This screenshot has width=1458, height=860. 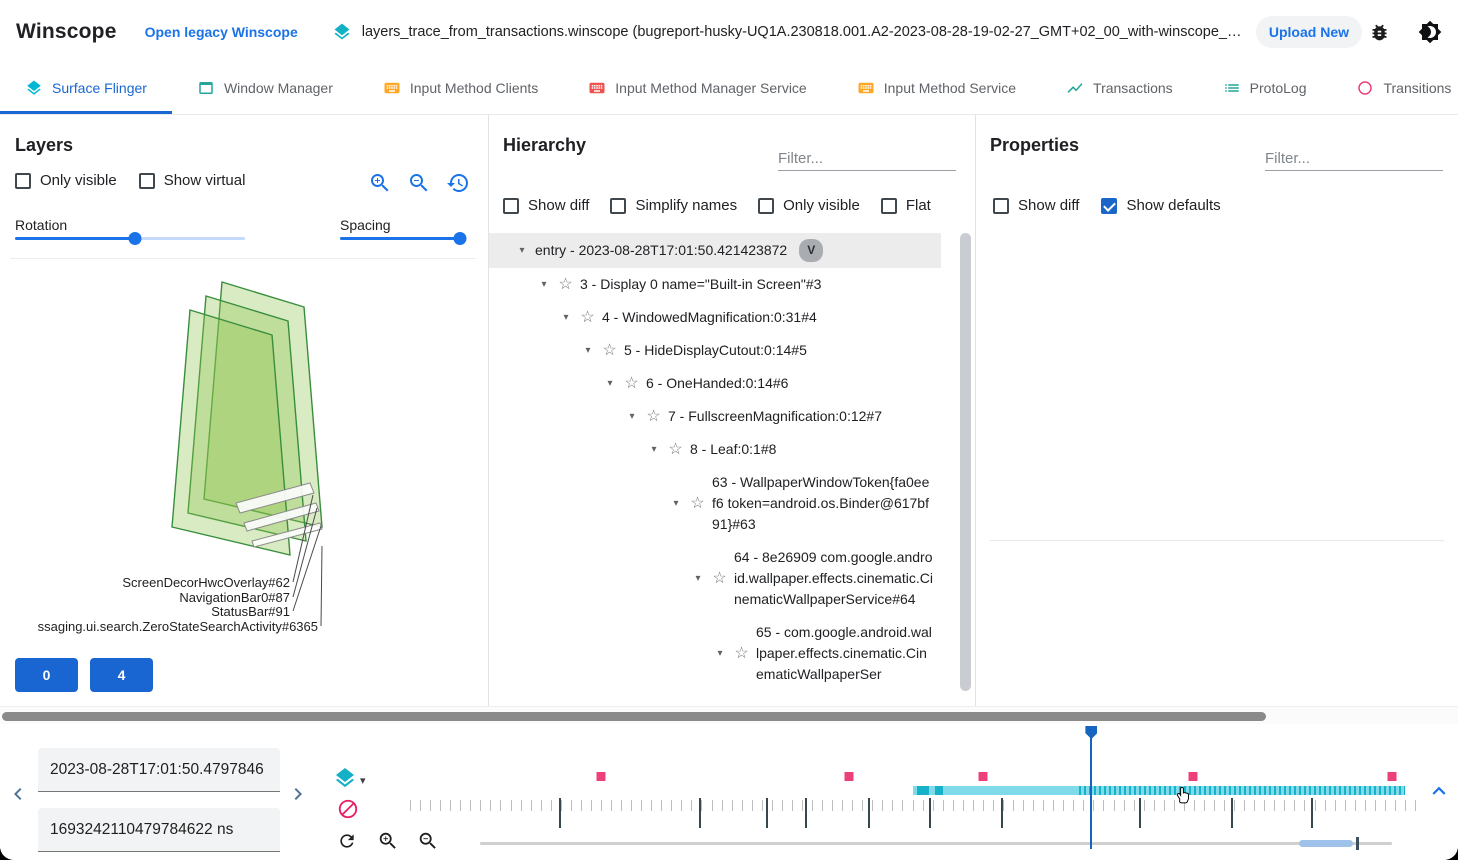 What do you see at coordinates (913, 788) in the screenshot?
I see `timeline-ruler` at bounding box center [913, 788].